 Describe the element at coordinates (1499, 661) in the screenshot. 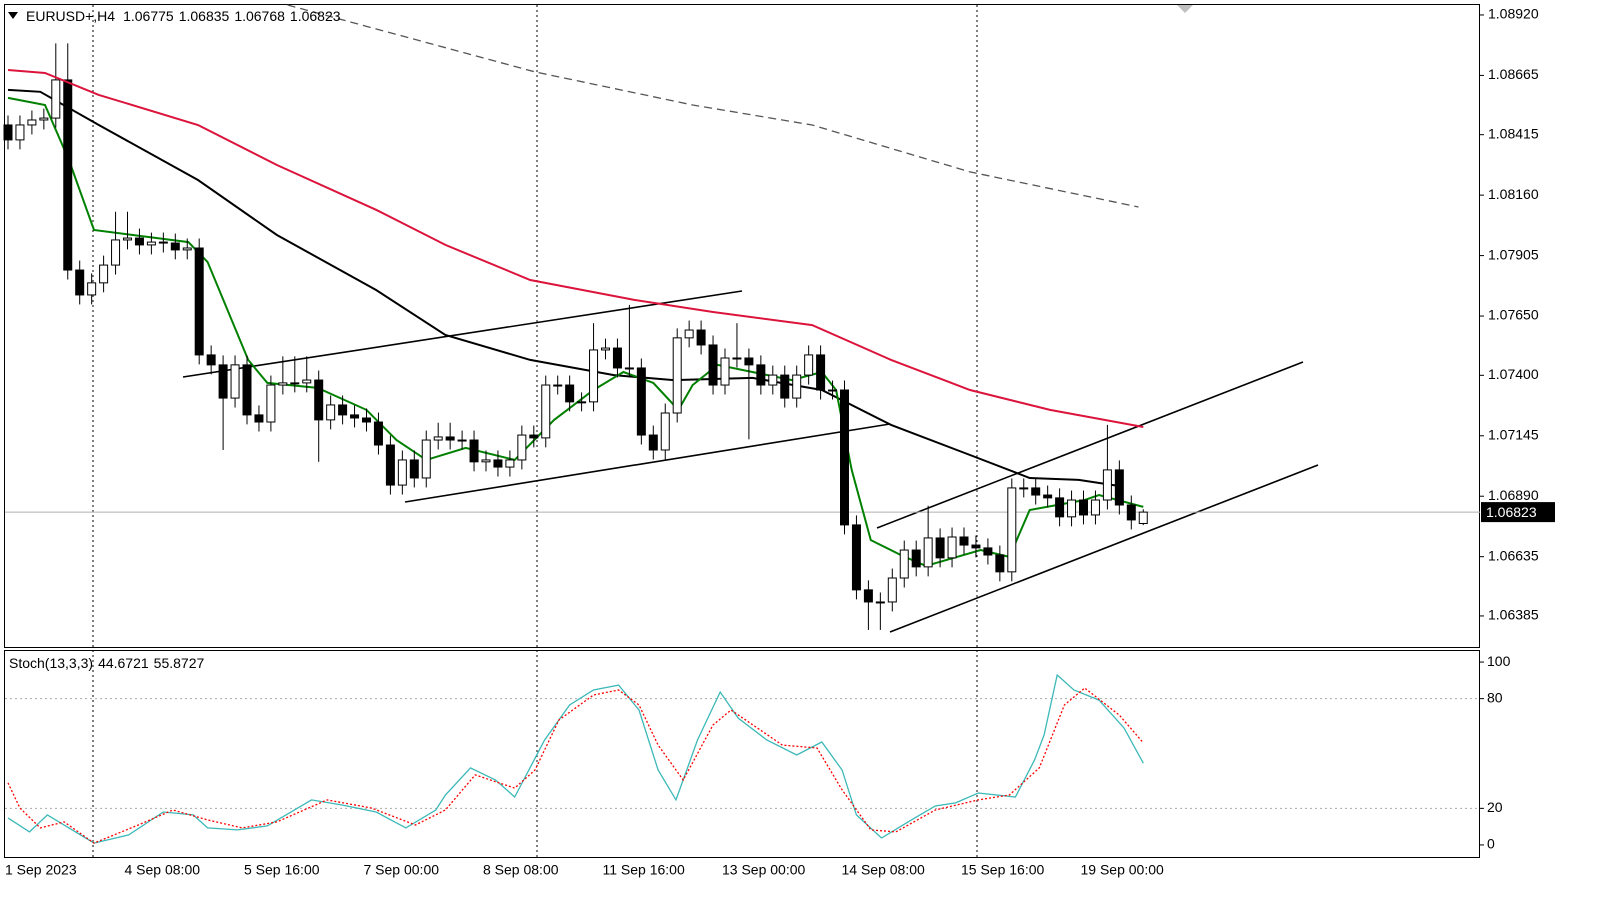

I see `stoch-tick-label: 100` at that location.